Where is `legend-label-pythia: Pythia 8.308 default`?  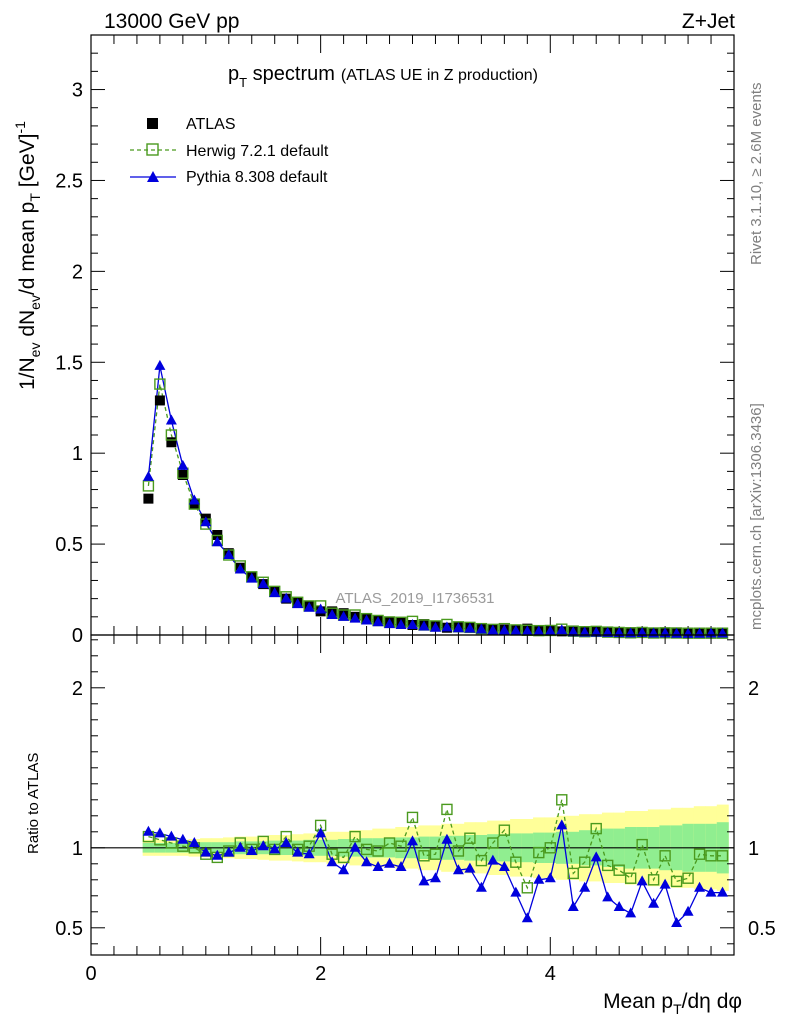
legend-label-pythia: Pythia 8.308 default is located at coordinates (257, 177).